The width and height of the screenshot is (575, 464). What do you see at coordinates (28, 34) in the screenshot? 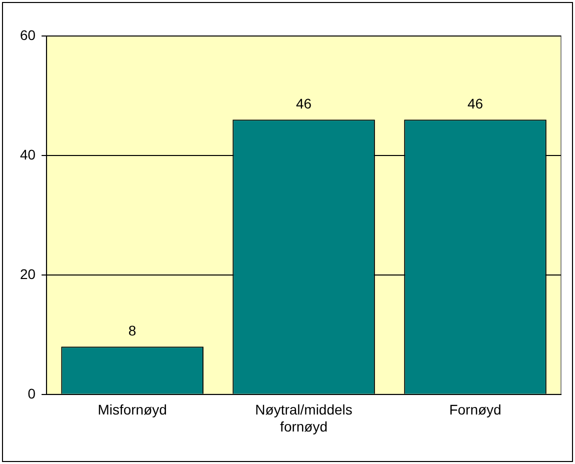
I see `y-tick-label: 60` at bounding box center [28, 34].